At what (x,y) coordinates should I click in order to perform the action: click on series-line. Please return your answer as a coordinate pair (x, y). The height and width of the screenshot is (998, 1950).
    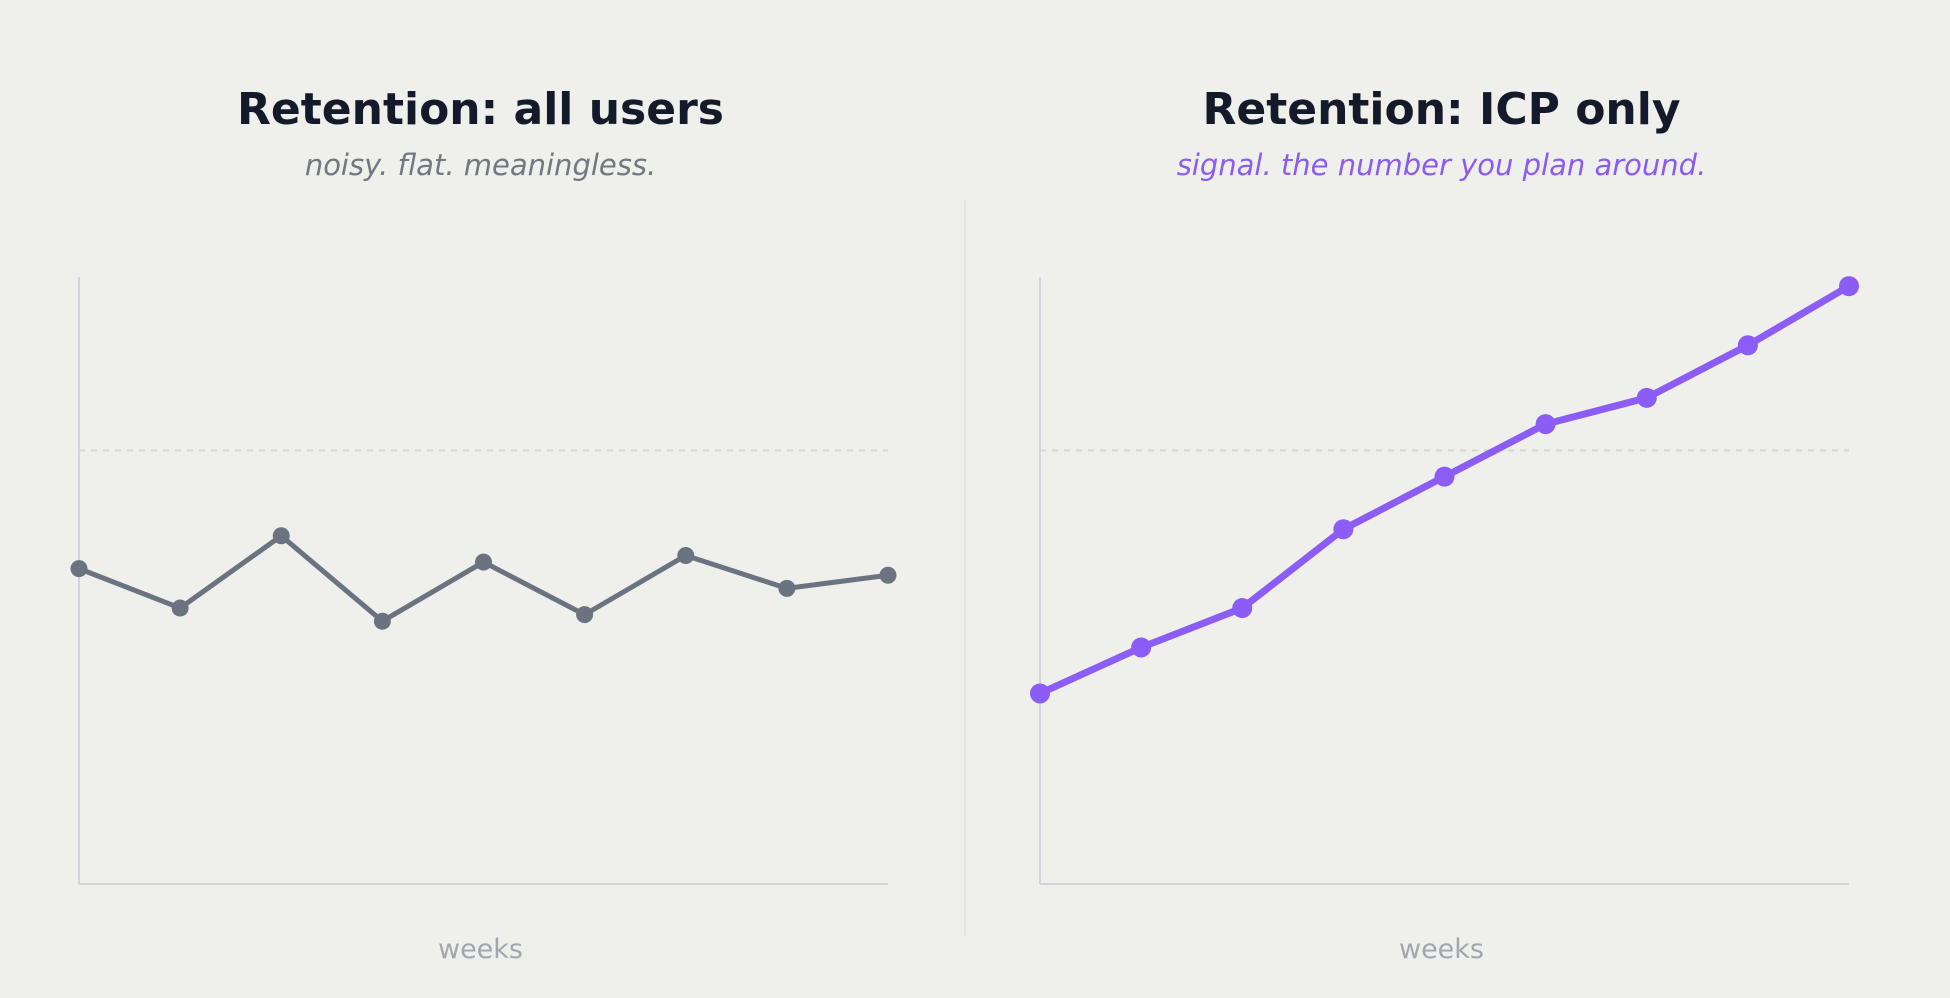
    Looking at the image, I should click on (483, 578).